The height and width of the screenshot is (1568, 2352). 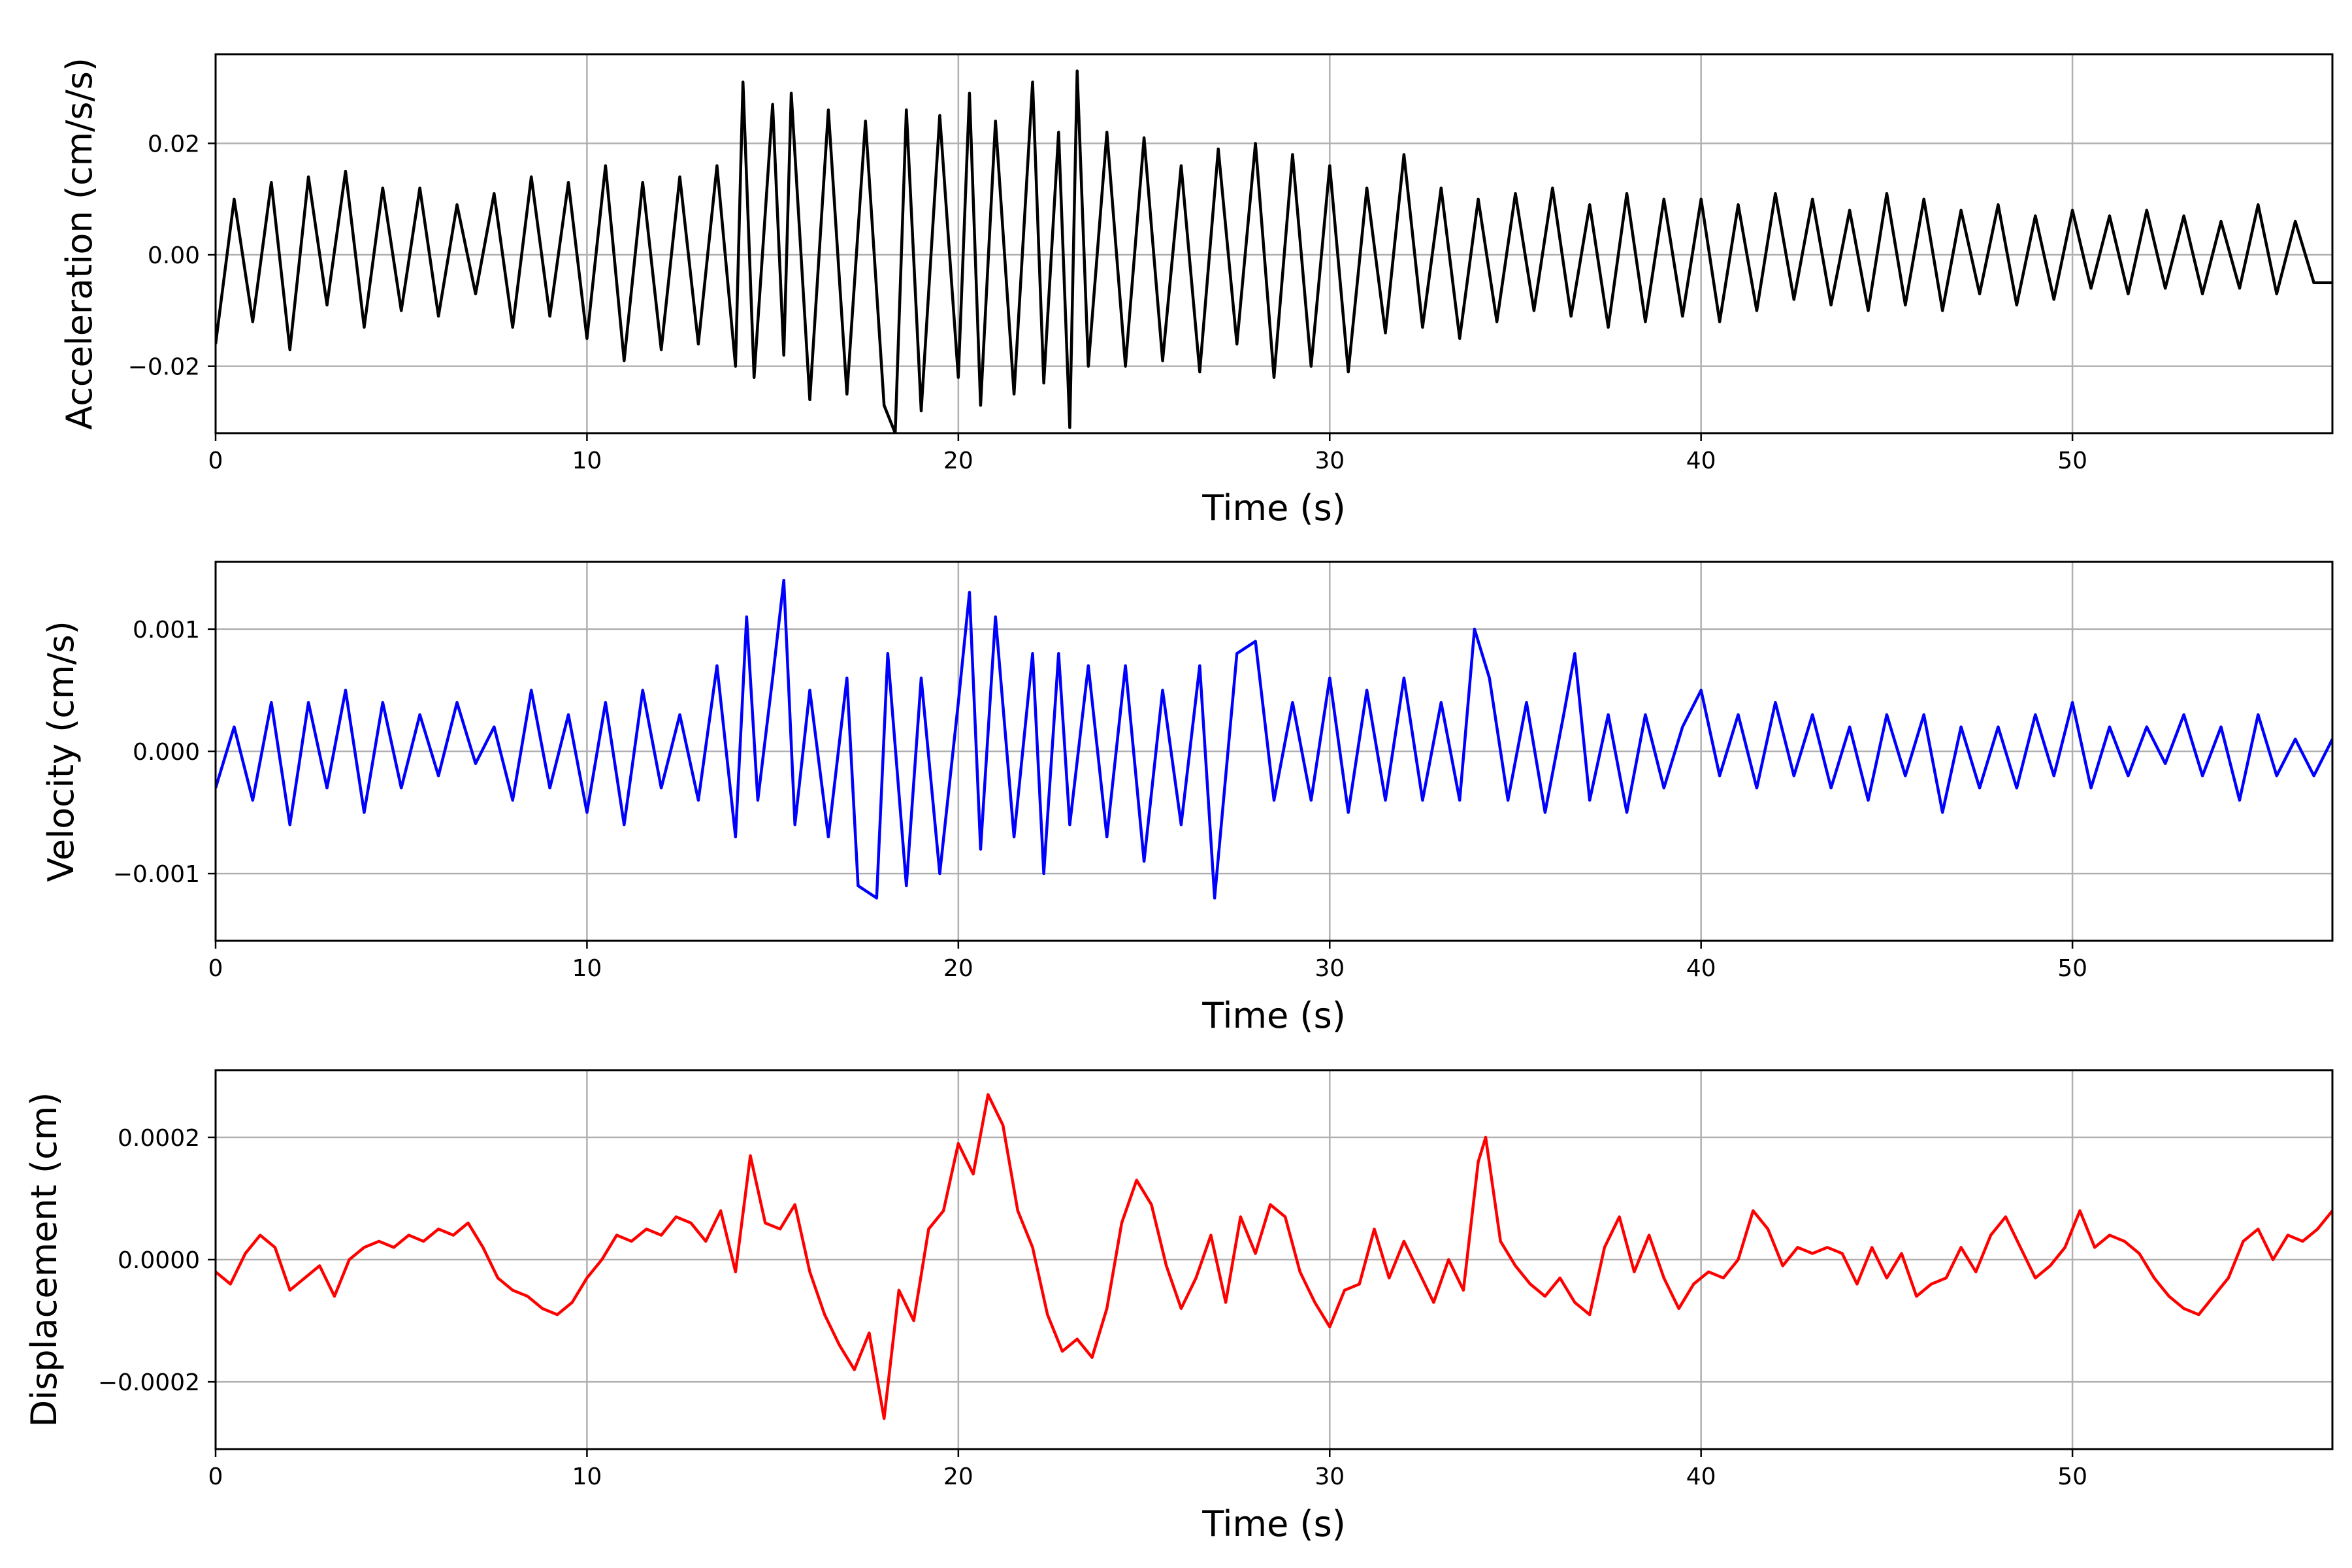 What do you see at coordinates (44, 1260) in the screenshot?
I see `displacement-y-axis-label: Displacement (cm)` at bounding box center [44, 1260].